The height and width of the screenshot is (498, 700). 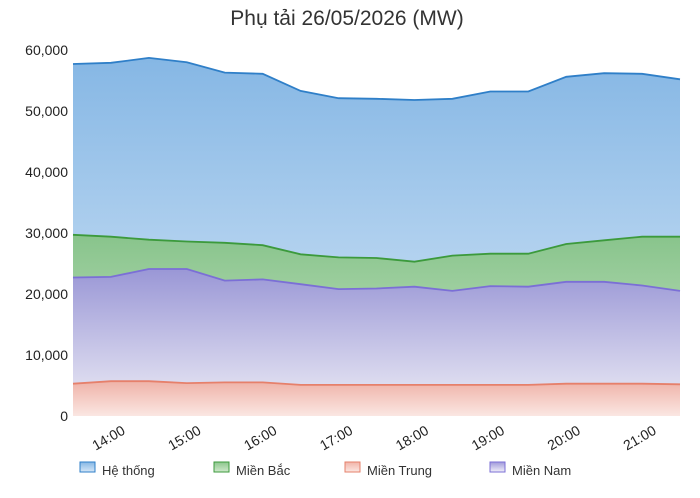 I want to click on legend: Hệ thống Miền Bắc Miền Trung Miền Nam, so click(x=325, y=469).